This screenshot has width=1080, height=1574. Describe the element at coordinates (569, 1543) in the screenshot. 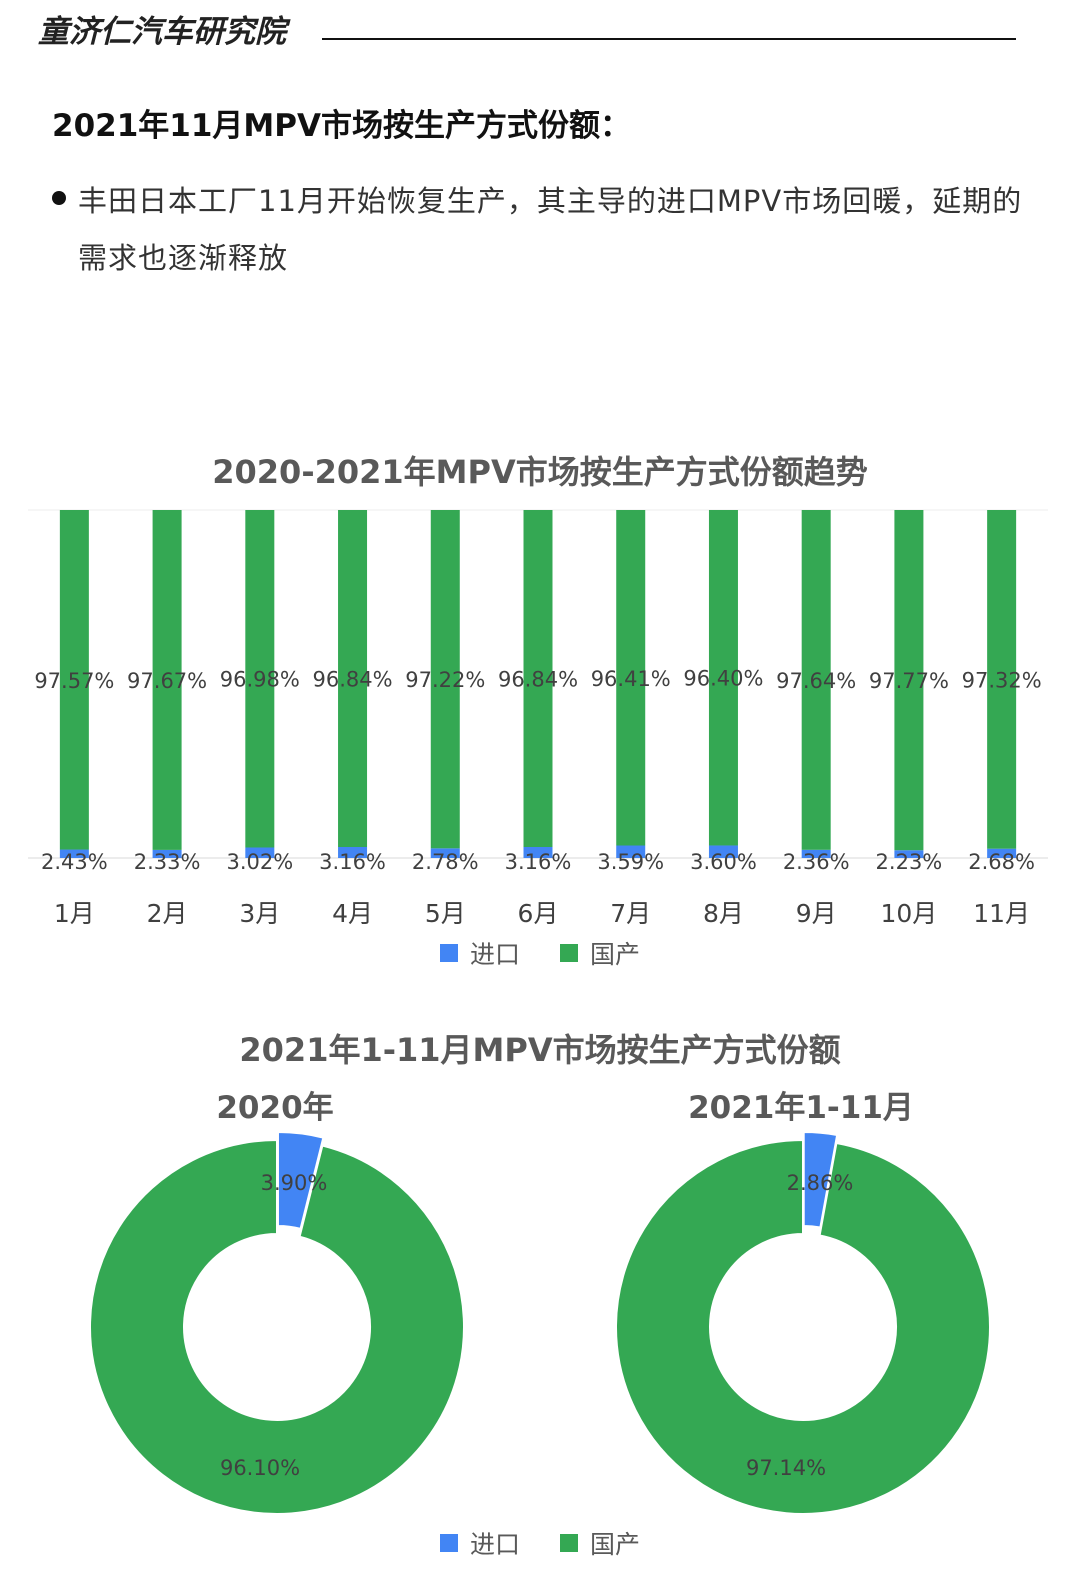

I see `pie-legend-swatch-domestic` at that location.